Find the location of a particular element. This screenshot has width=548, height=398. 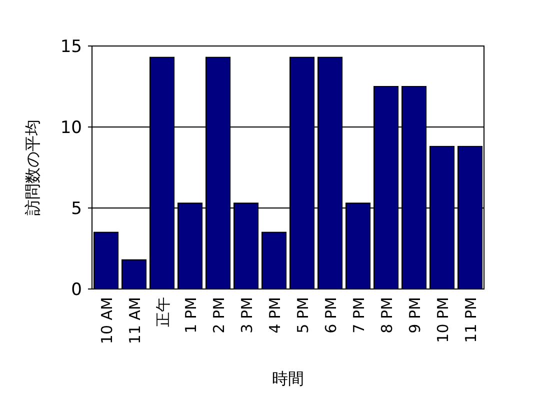

x-tick-label: 4 PM is located at coordinates (275, 315).